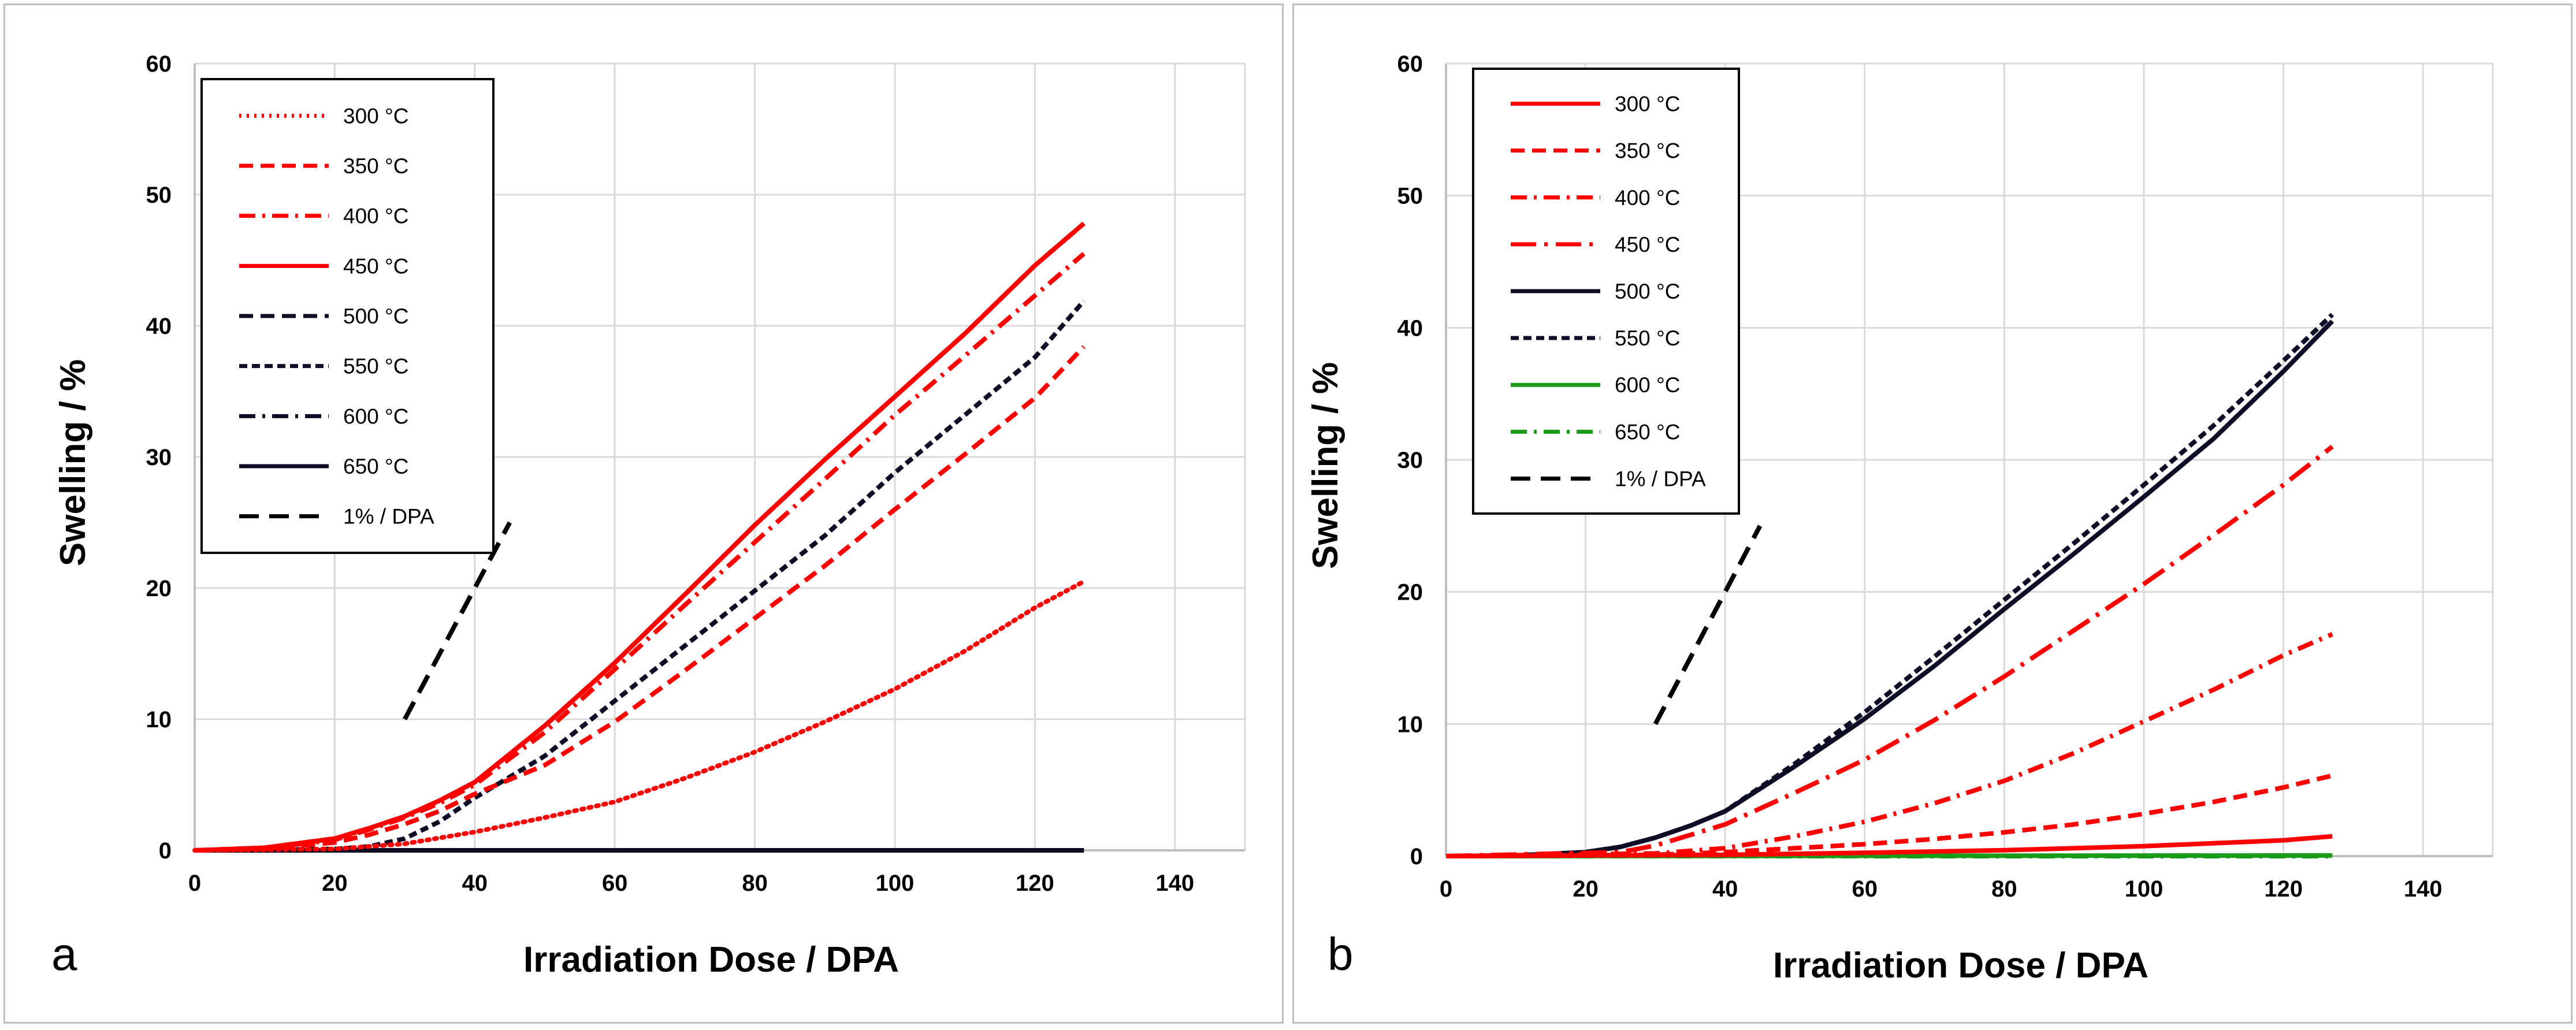  I want to click on series-line-400-c, so click(1889, 745).